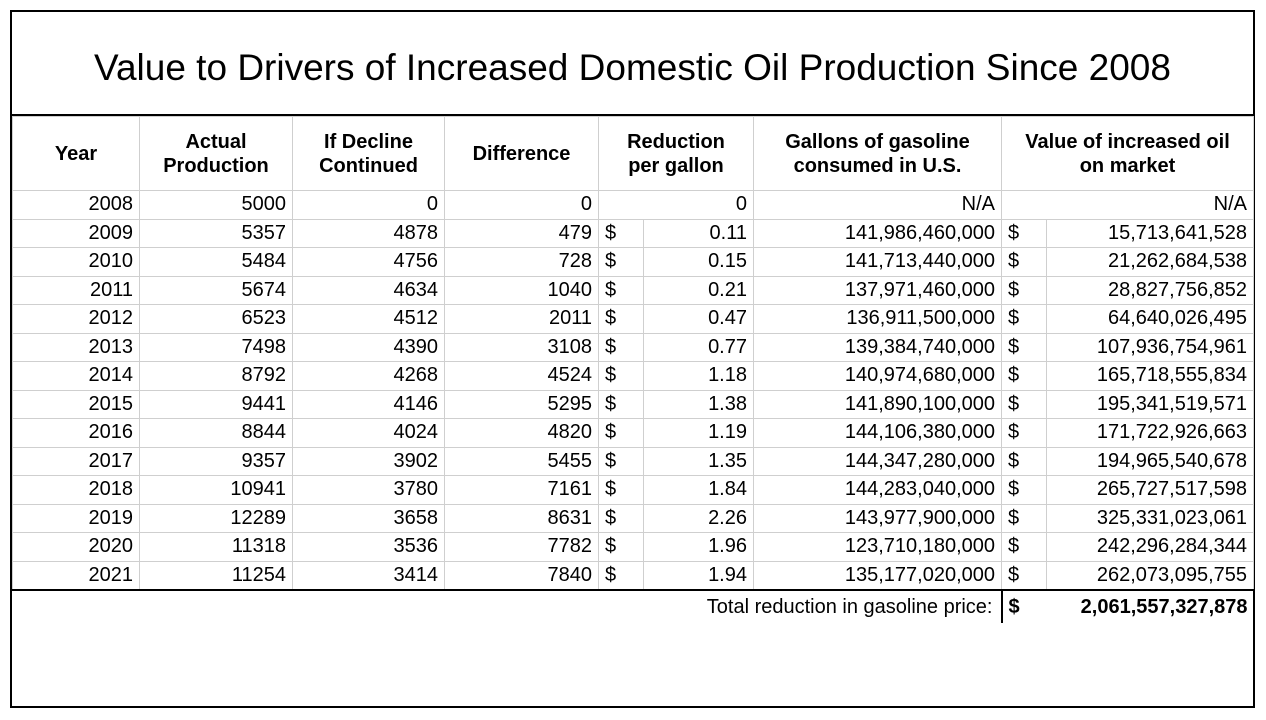  I want to click on cell-actual-production: 5674, so click(216, 290).